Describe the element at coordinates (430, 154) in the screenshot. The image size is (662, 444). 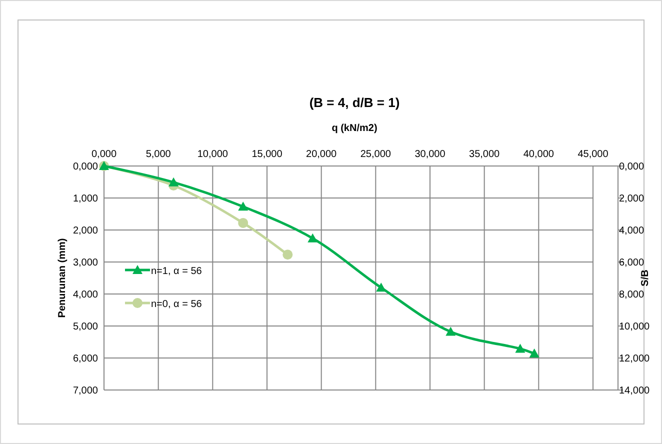
I see `x-tick-label: 30,000` at that location.